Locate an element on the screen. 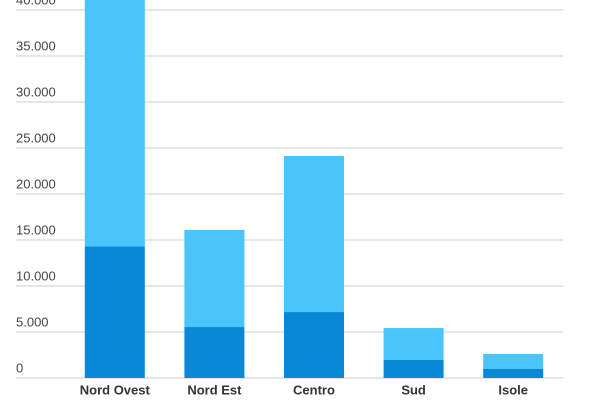 The height and width of the screenshot is (400, 600). y-tick-label: 15.000 is located at coordinates (36, 229).